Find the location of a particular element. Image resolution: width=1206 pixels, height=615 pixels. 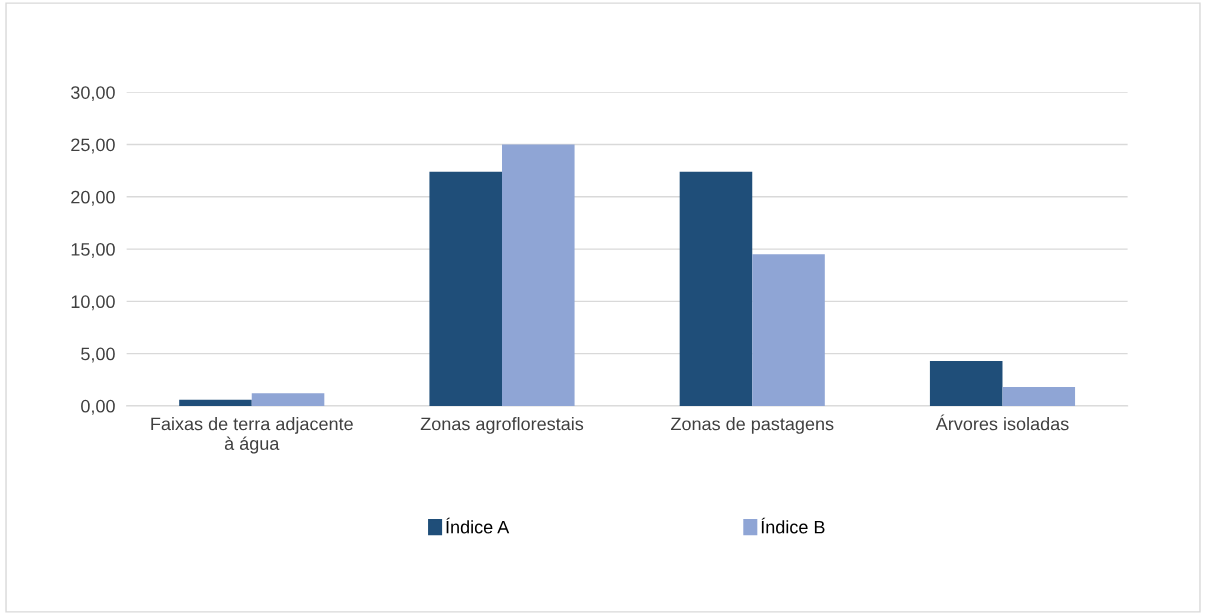

x-tick-label: Faixas de terra adjacente à água is located at coordinates (252, 435).